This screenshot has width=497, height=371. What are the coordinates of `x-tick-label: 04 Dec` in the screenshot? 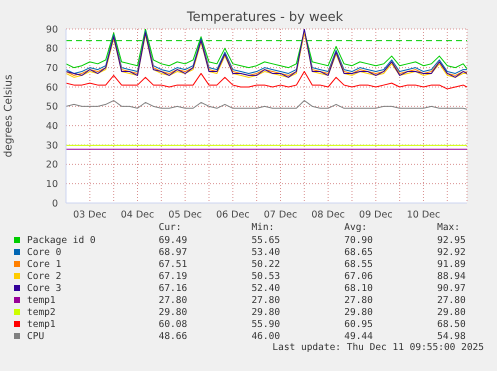 It's located at (137, 215).